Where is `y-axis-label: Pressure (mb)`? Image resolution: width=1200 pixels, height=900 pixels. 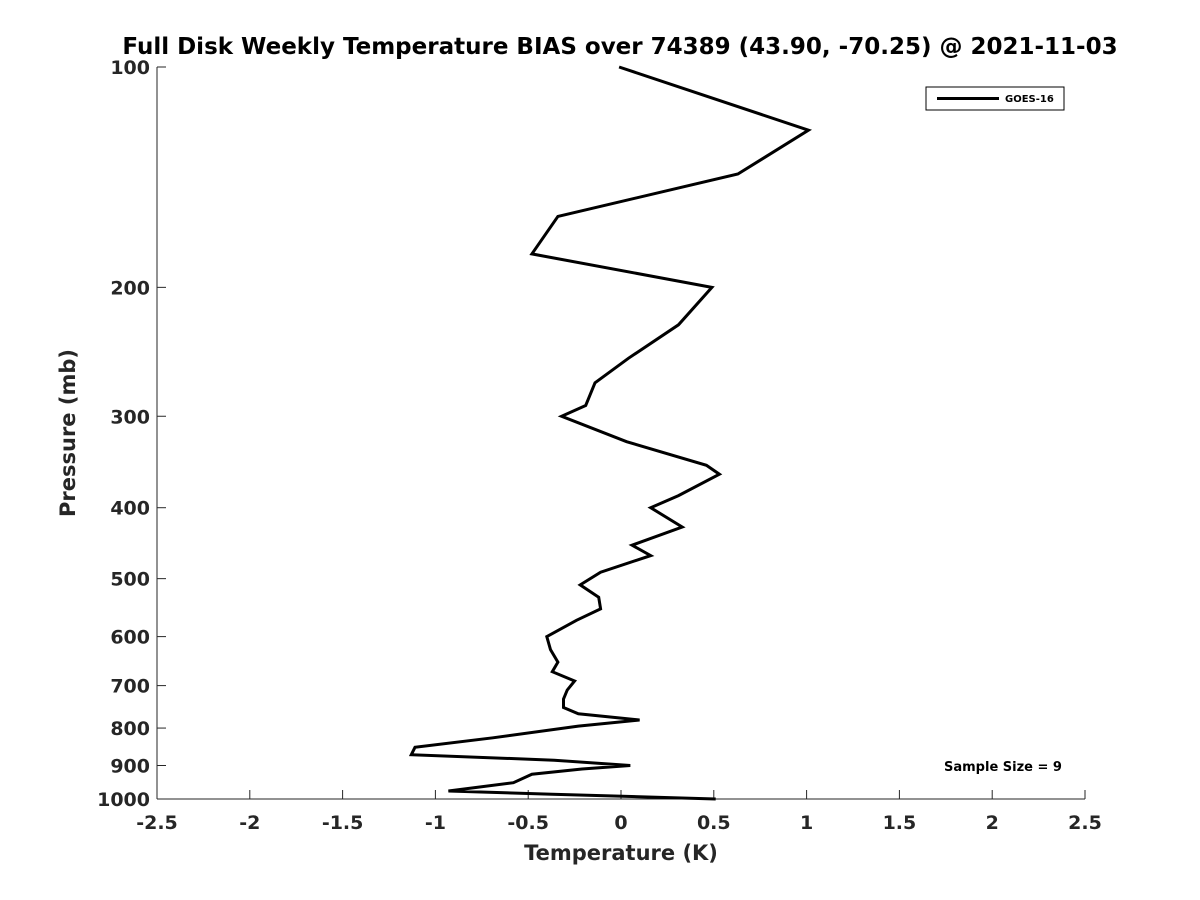 y-axis-label: Pressure (mb) is located at coordinates (68, 433).